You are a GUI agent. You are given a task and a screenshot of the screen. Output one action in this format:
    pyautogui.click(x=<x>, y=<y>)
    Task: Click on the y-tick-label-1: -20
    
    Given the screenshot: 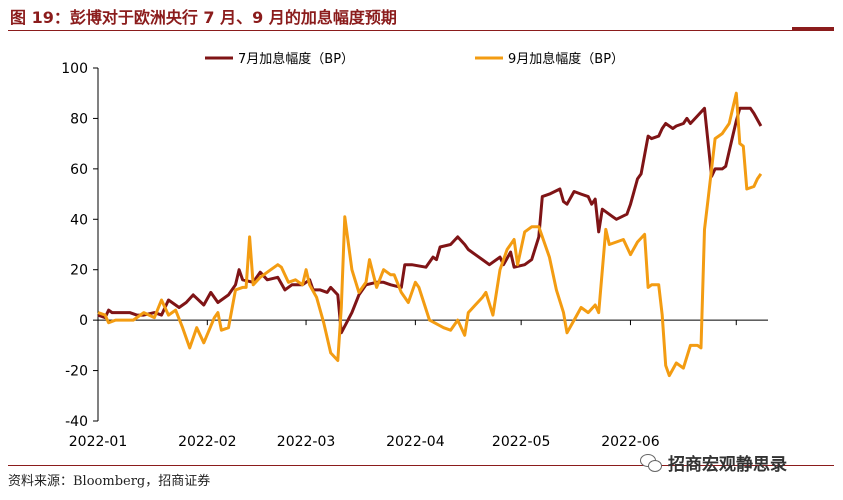 What is the action you would take?
    pyautogui.click(x=76, y=372)
    